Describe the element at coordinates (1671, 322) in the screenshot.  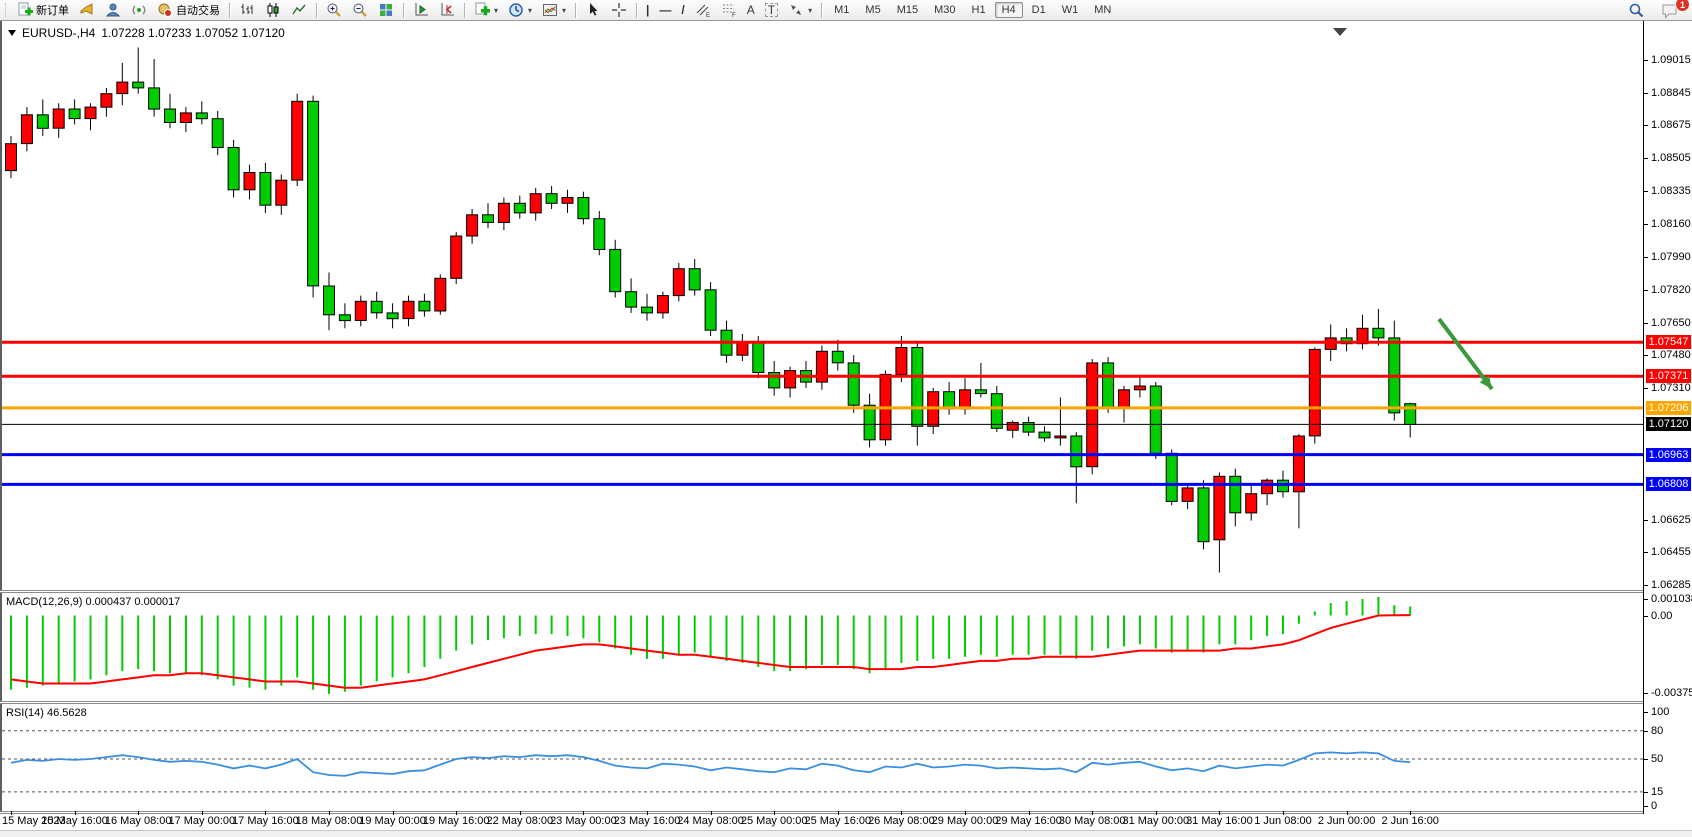
I see `price-tick-label: 1.07650` at that location.